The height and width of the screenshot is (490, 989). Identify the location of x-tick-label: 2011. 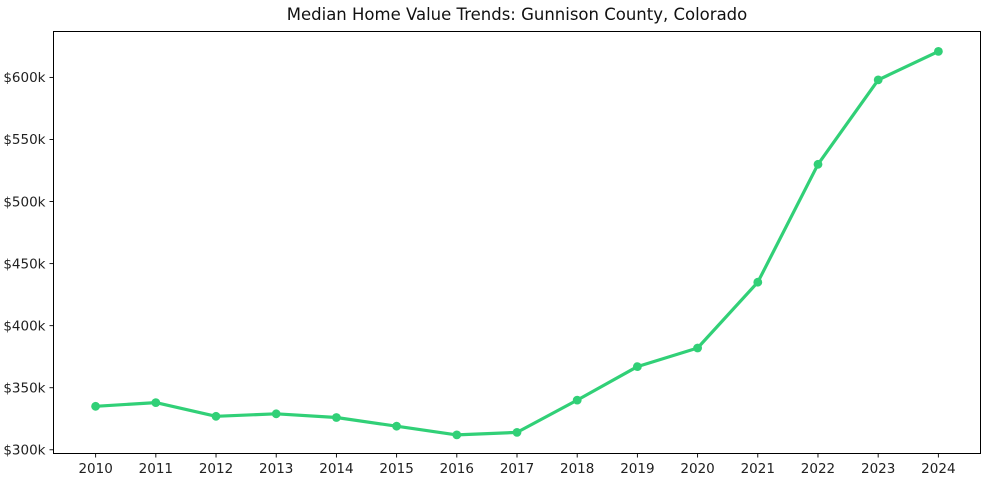
(156, 469).